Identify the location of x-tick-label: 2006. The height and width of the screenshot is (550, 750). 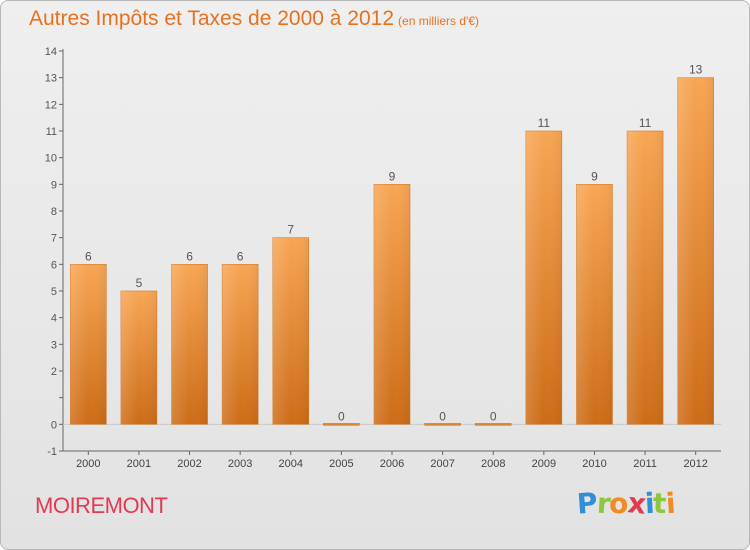
(392, 464).